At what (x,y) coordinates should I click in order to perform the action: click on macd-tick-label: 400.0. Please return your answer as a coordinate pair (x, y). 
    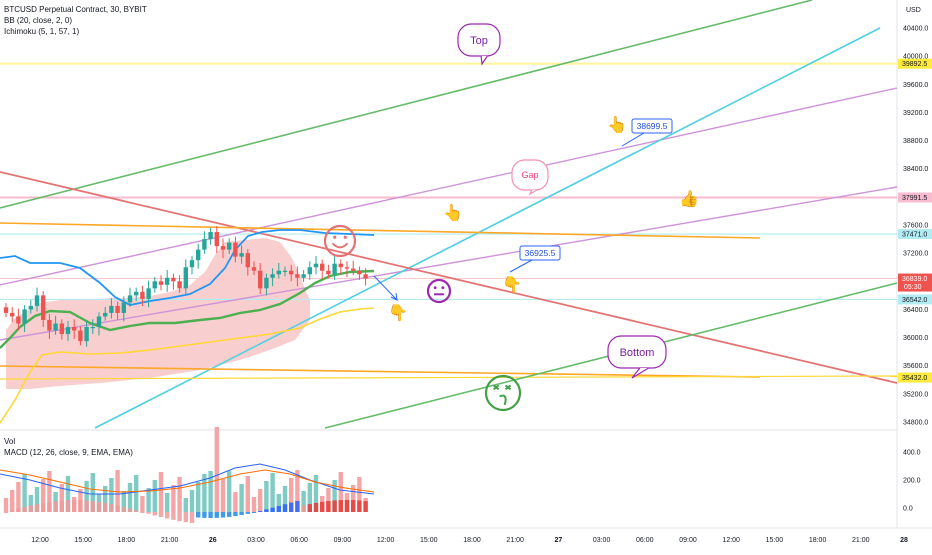
    Looking at the image, I should click on (912, 453).